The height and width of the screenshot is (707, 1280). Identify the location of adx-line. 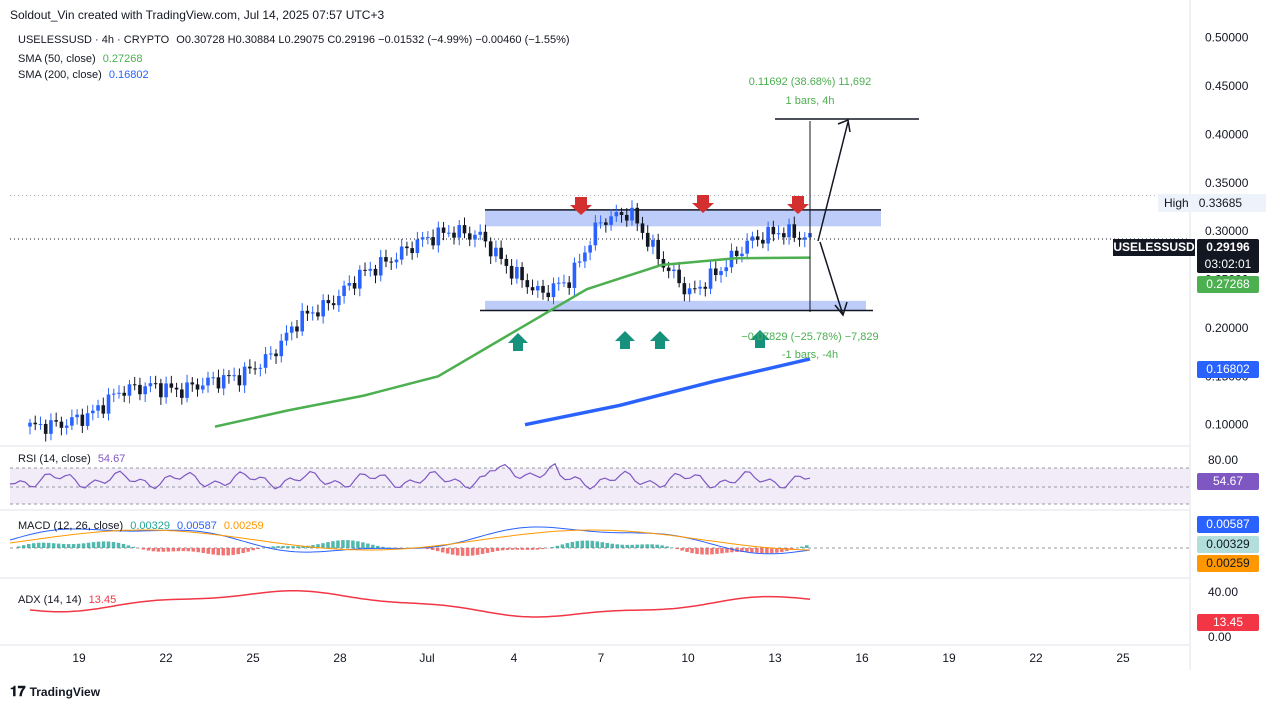
(420, 603).